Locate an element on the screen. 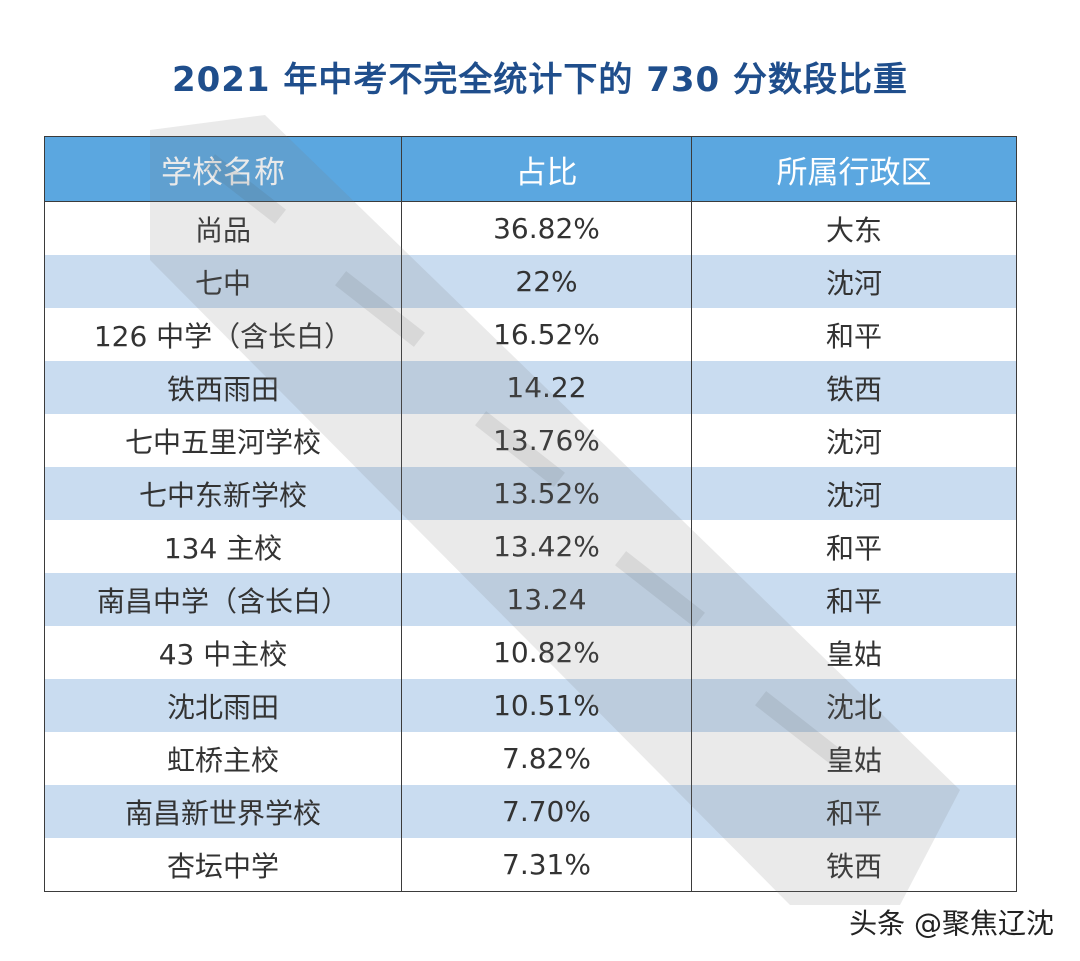 This screenshot has height=961, width=1080. table-header-row: 学校名称 占比 所属行政区 is located at coordinates (530, 169).